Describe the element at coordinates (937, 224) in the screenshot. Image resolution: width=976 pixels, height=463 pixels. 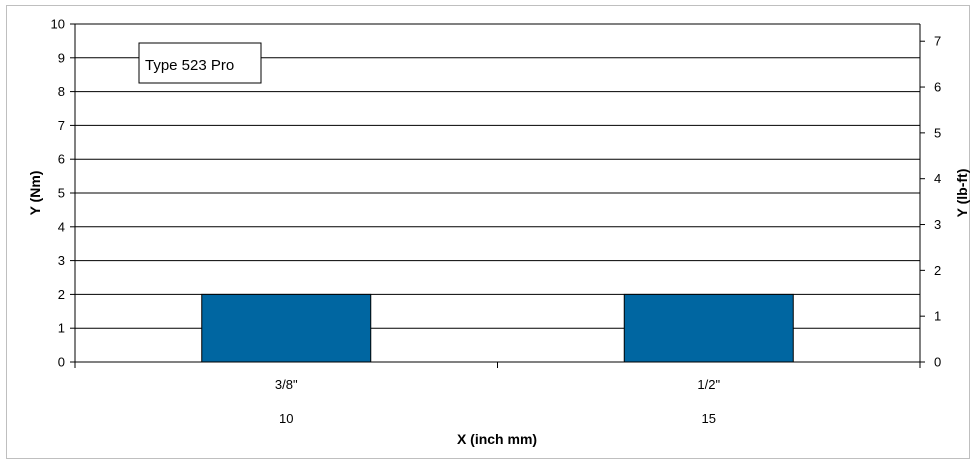
I see `y2-tick-label: 3` at that location.